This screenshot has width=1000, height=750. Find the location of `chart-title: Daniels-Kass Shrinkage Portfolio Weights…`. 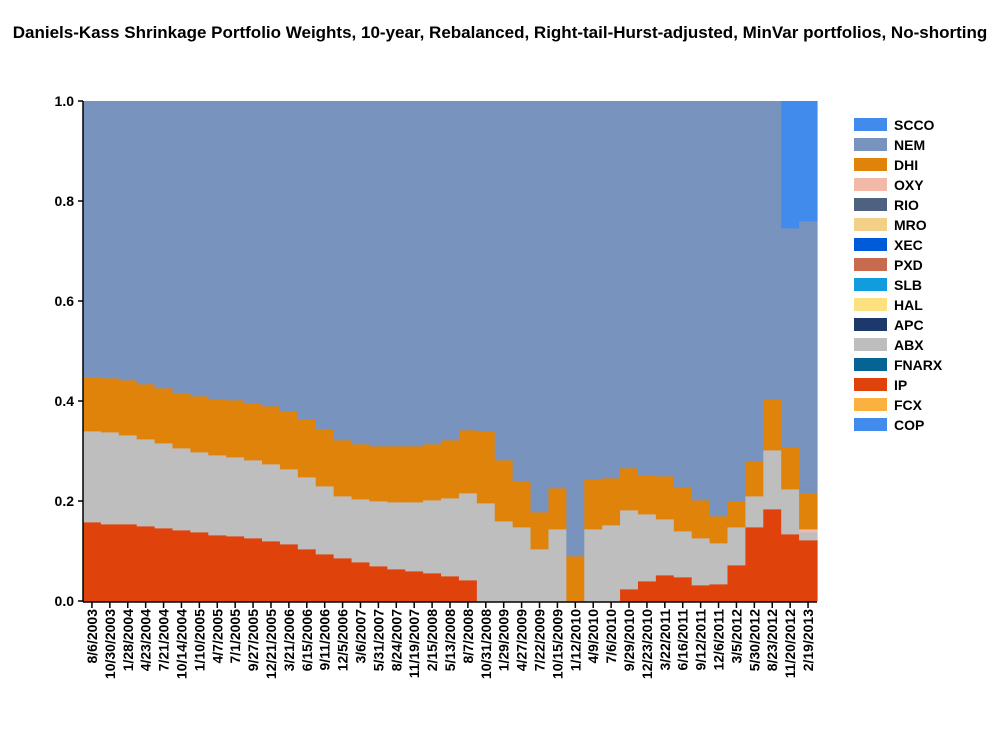

chart-title: Daniels-Kass Shrinkage Portfolio Weights… is located at coordinates (500, 32).